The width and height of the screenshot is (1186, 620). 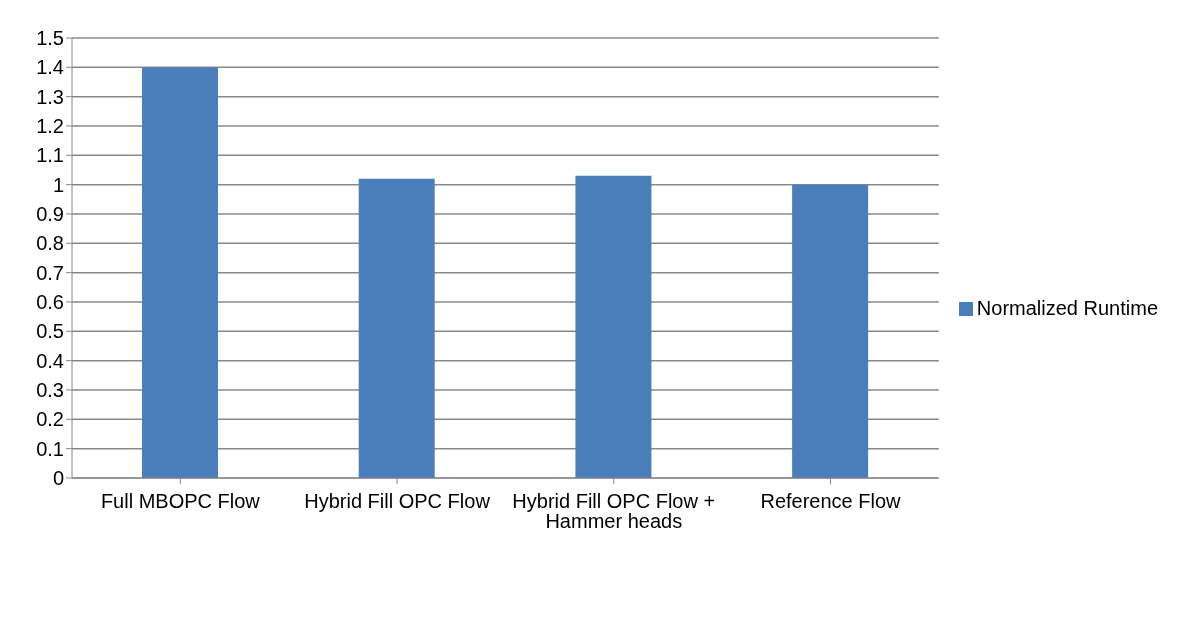 What do you see at coordinates (50, 360) in the screenshot?
I see `y-tick-label: 0.4` at bounding box center [50, 360].